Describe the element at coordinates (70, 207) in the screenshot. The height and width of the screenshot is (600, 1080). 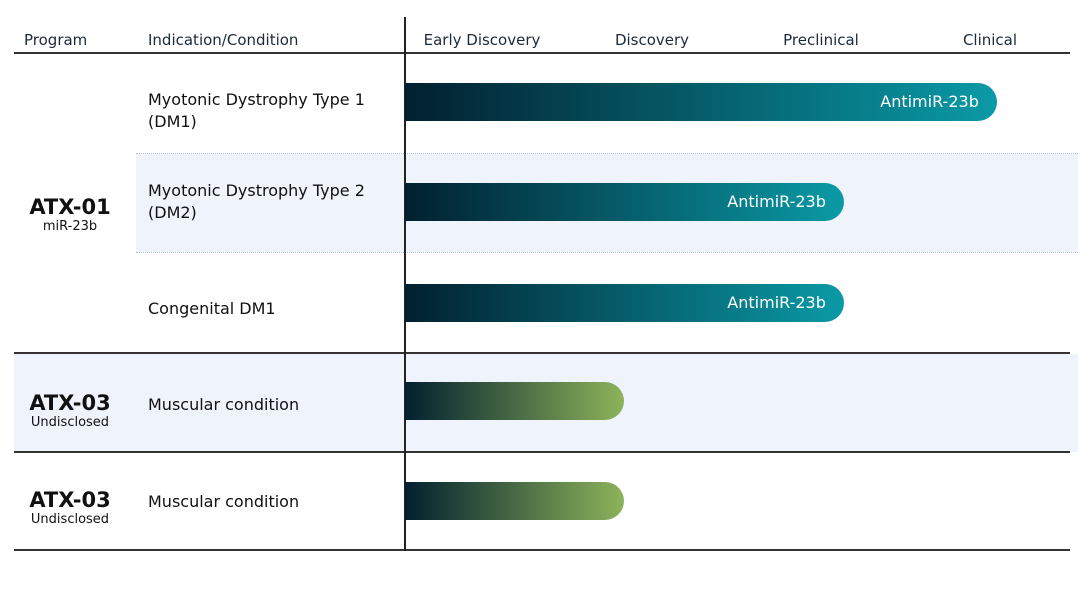
I see `program-name: ATX-01` at that location.